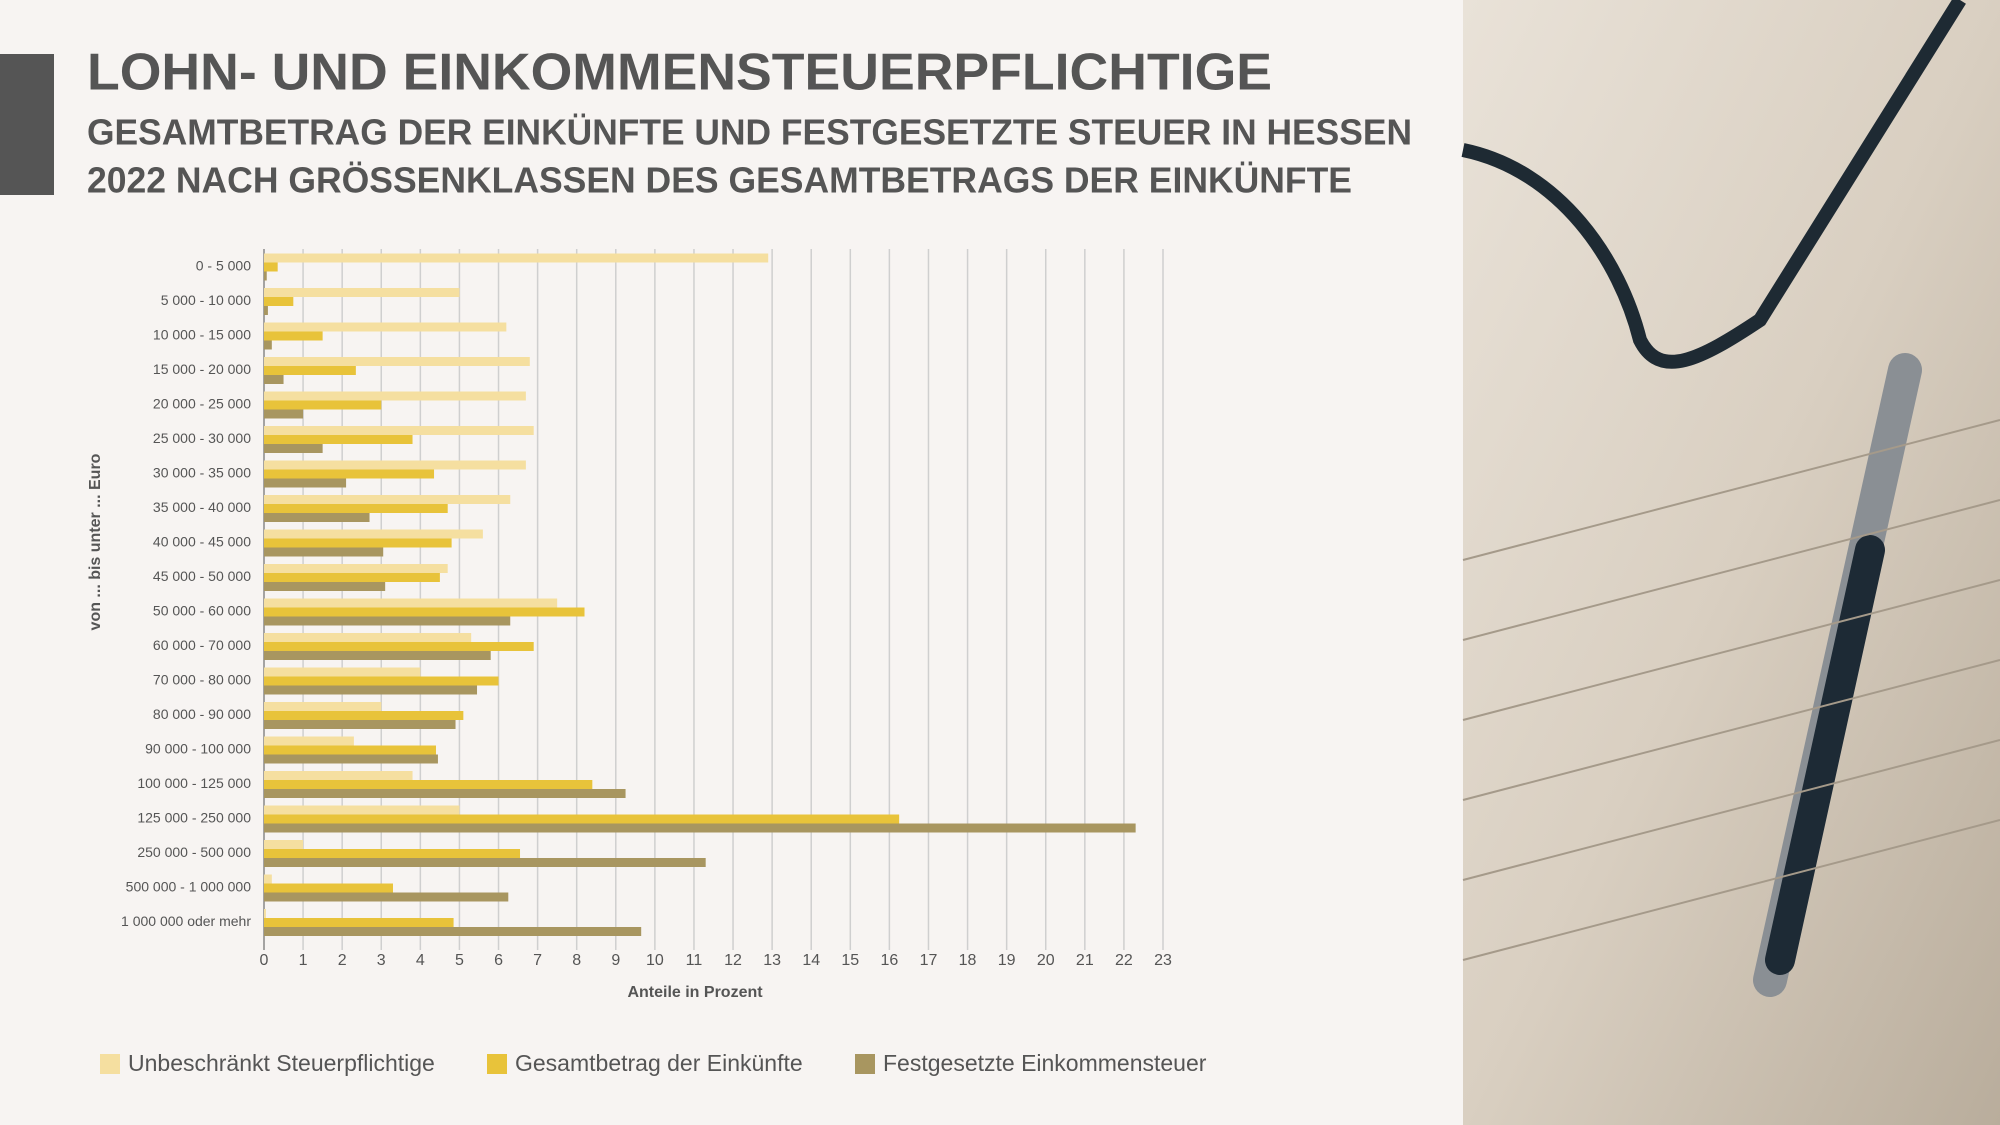 The image size is (2000, 1125). Describe the element at coordinates (202, 645) in the screenshot. I see `y-tick-label: 60 000 - 70 000` at that location.